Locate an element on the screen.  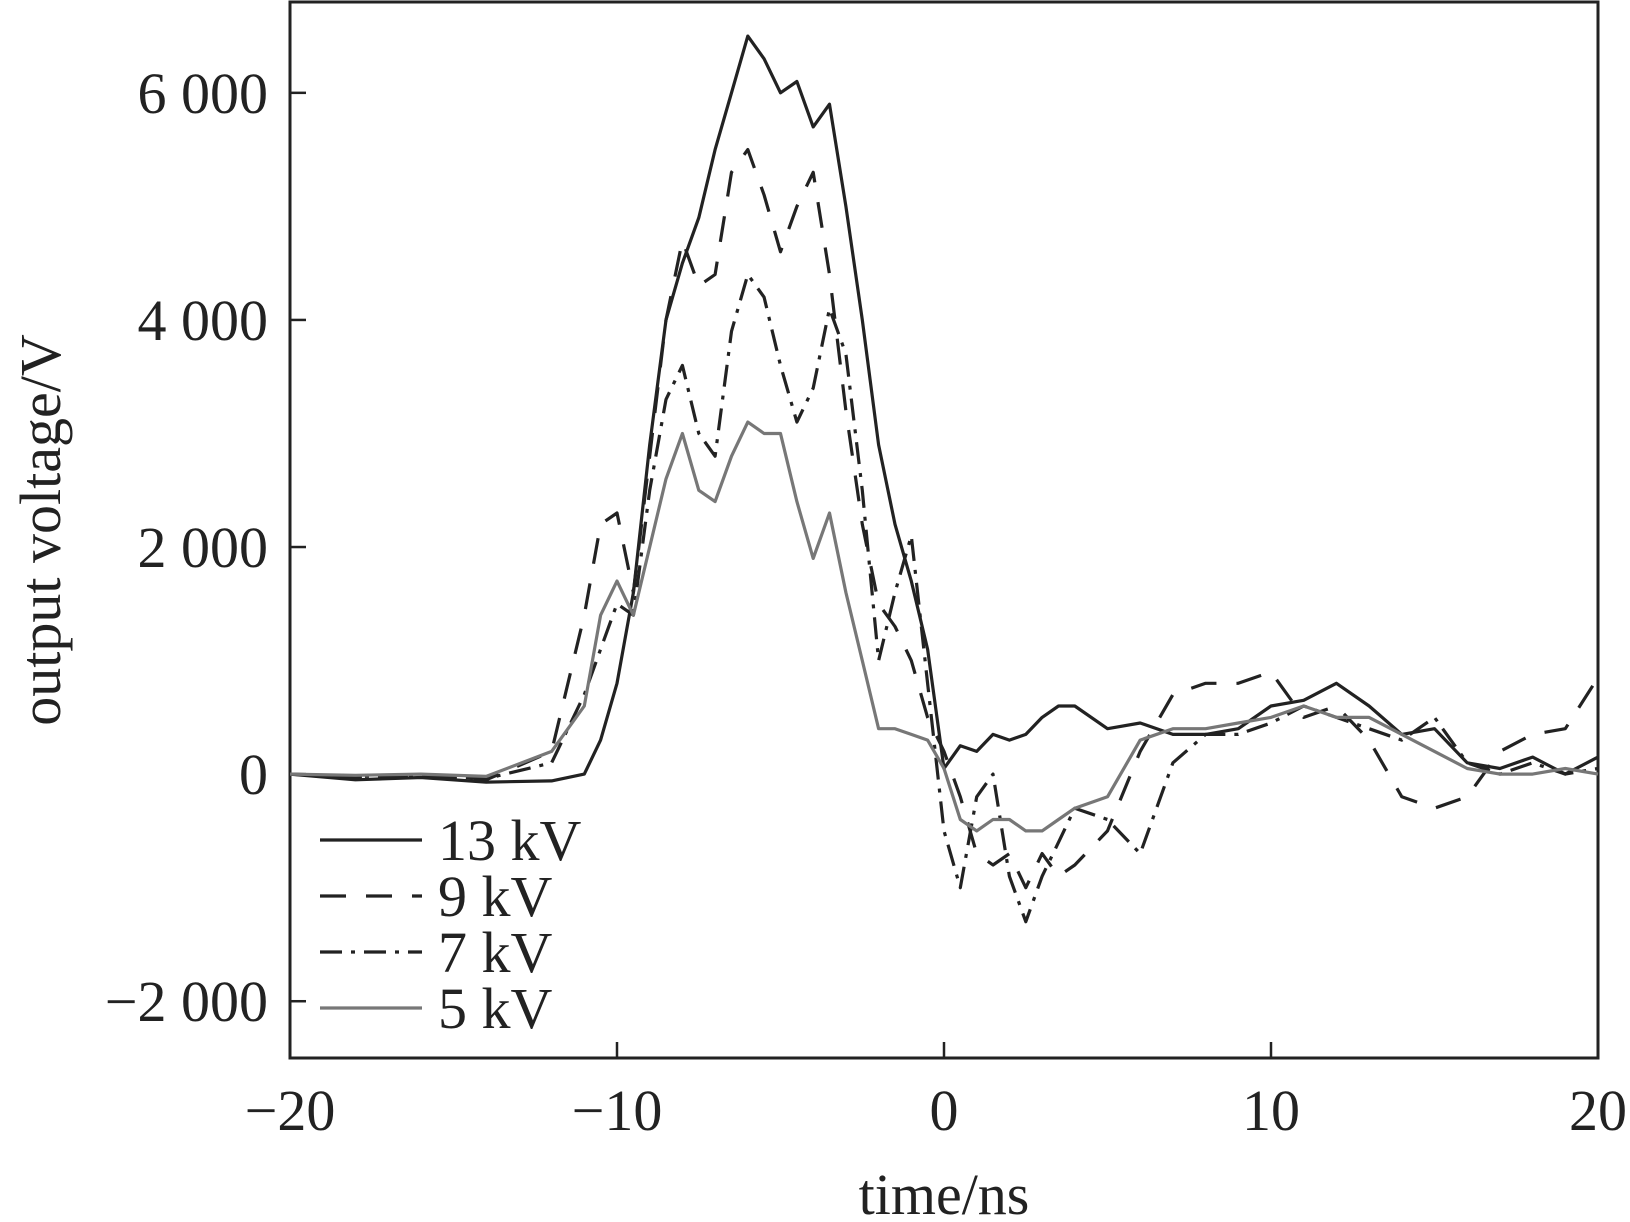
y-tick-label: −2 000 is located at coordinates (186, 1001).